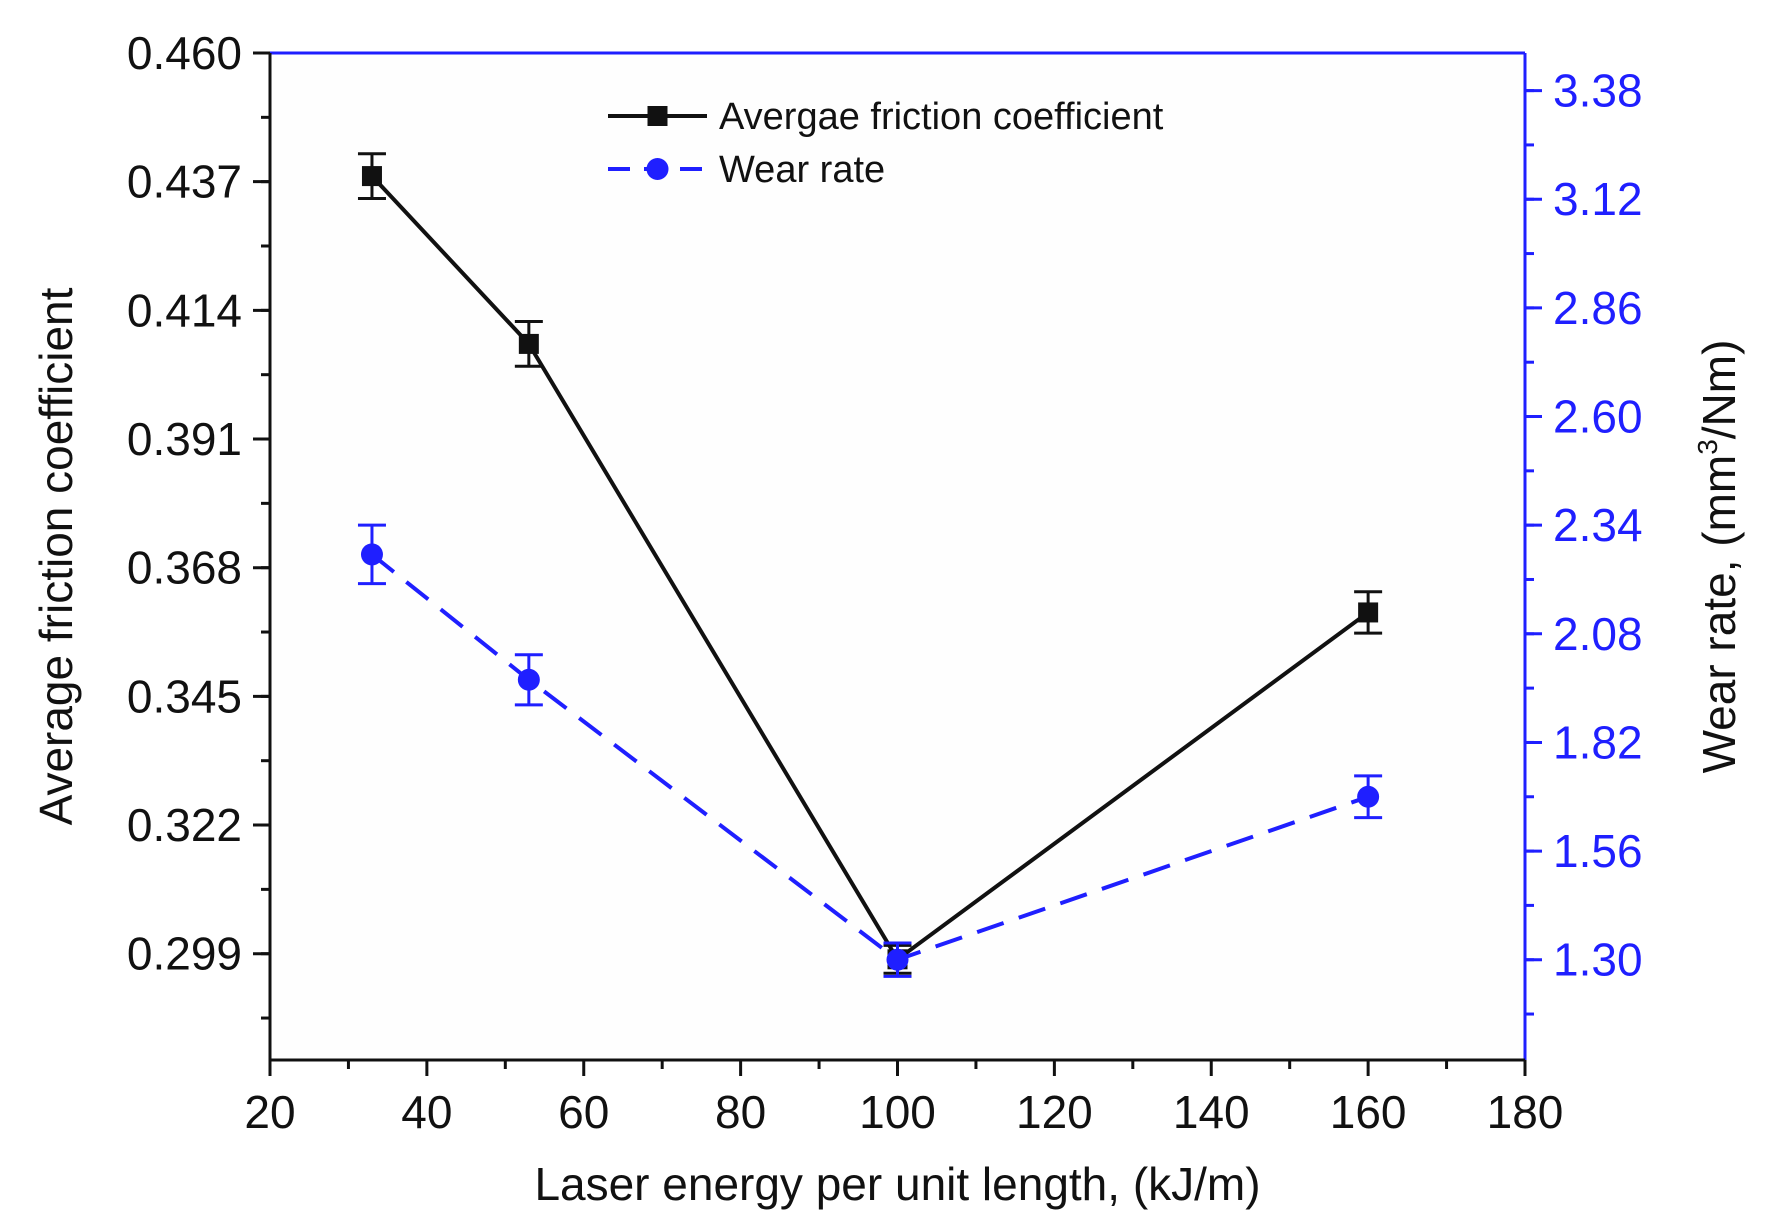 The height and width of the screenshot is (1226, 1766). What do you see at coordinates (1707, 447) in the screenshot?
I see `y-right-title-superscript: 3` at bounding box center [1707, 447].